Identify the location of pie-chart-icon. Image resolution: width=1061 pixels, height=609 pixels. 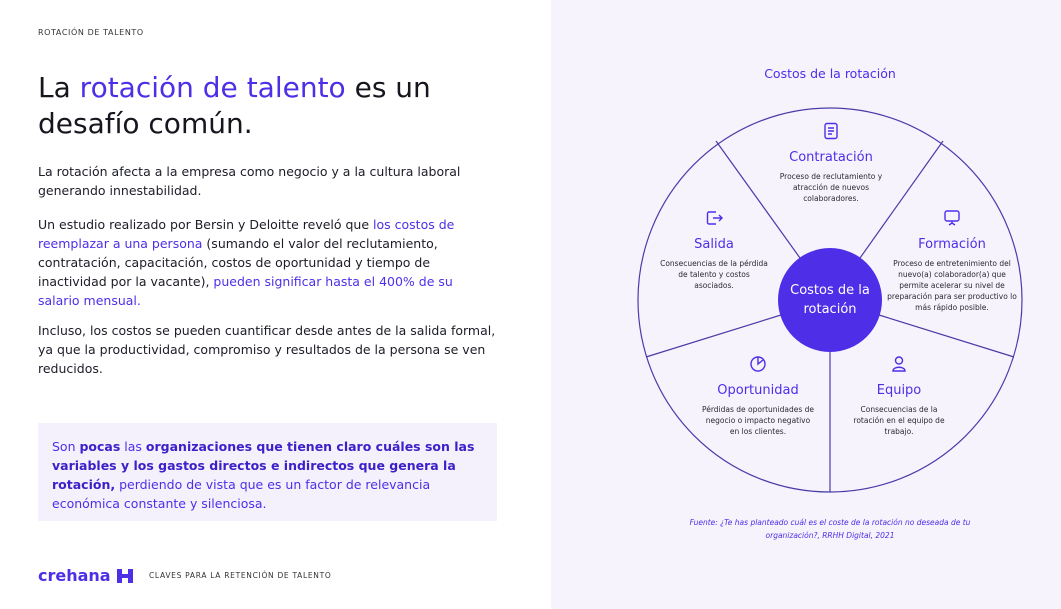
(758, 364).